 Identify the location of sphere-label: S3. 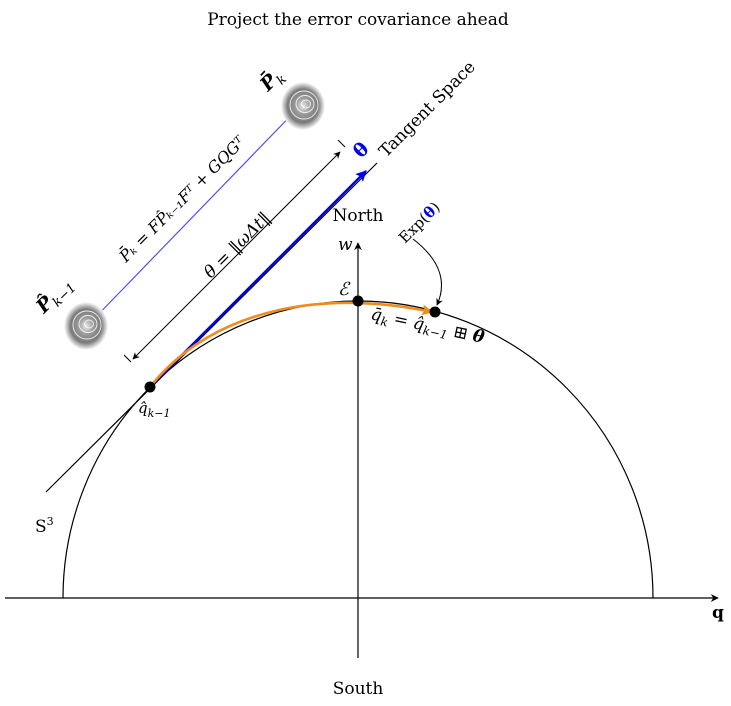
(44, 526).